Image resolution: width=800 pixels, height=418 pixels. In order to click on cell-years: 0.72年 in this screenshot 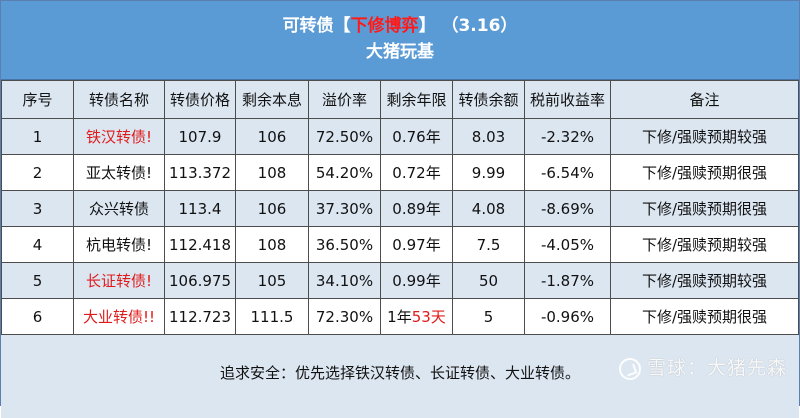, I will do `click(416, 172)`.